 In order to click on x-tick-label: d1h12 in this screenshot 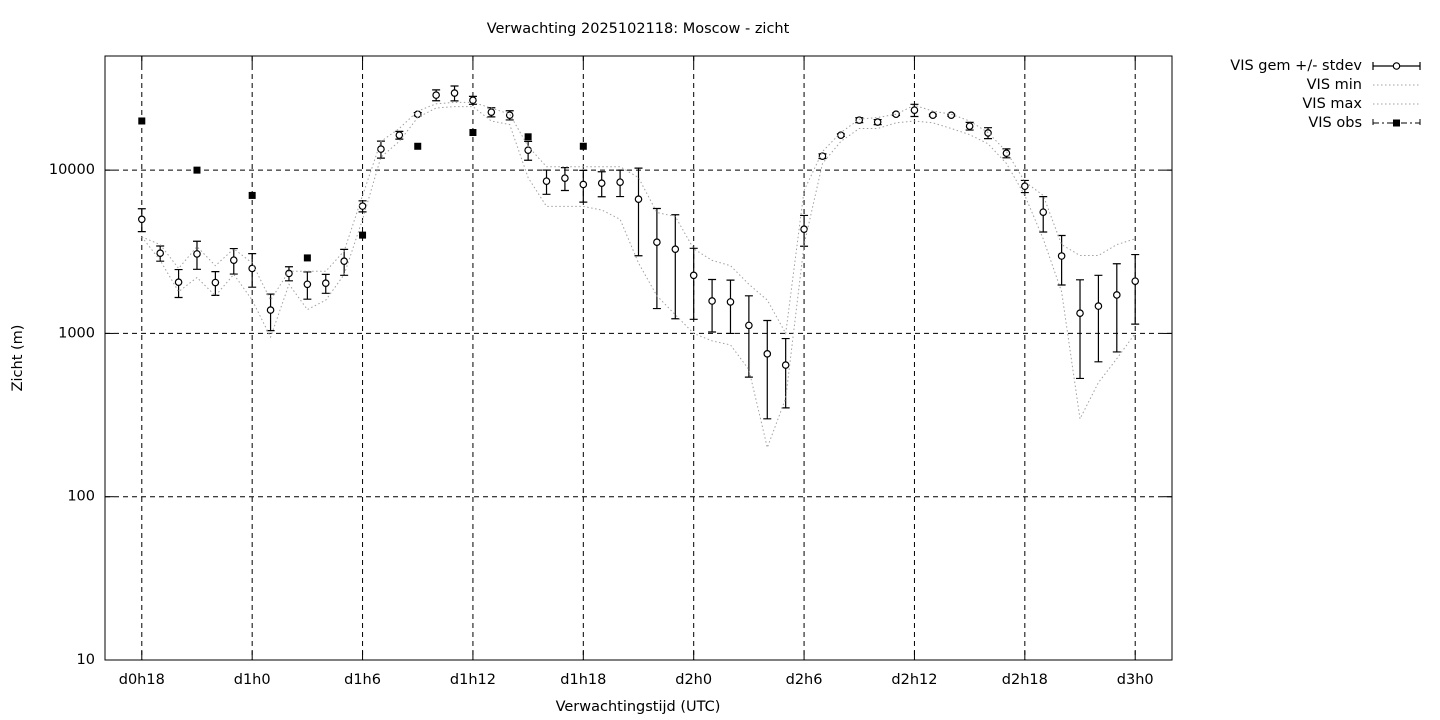, I will do `click(473, 680)`.